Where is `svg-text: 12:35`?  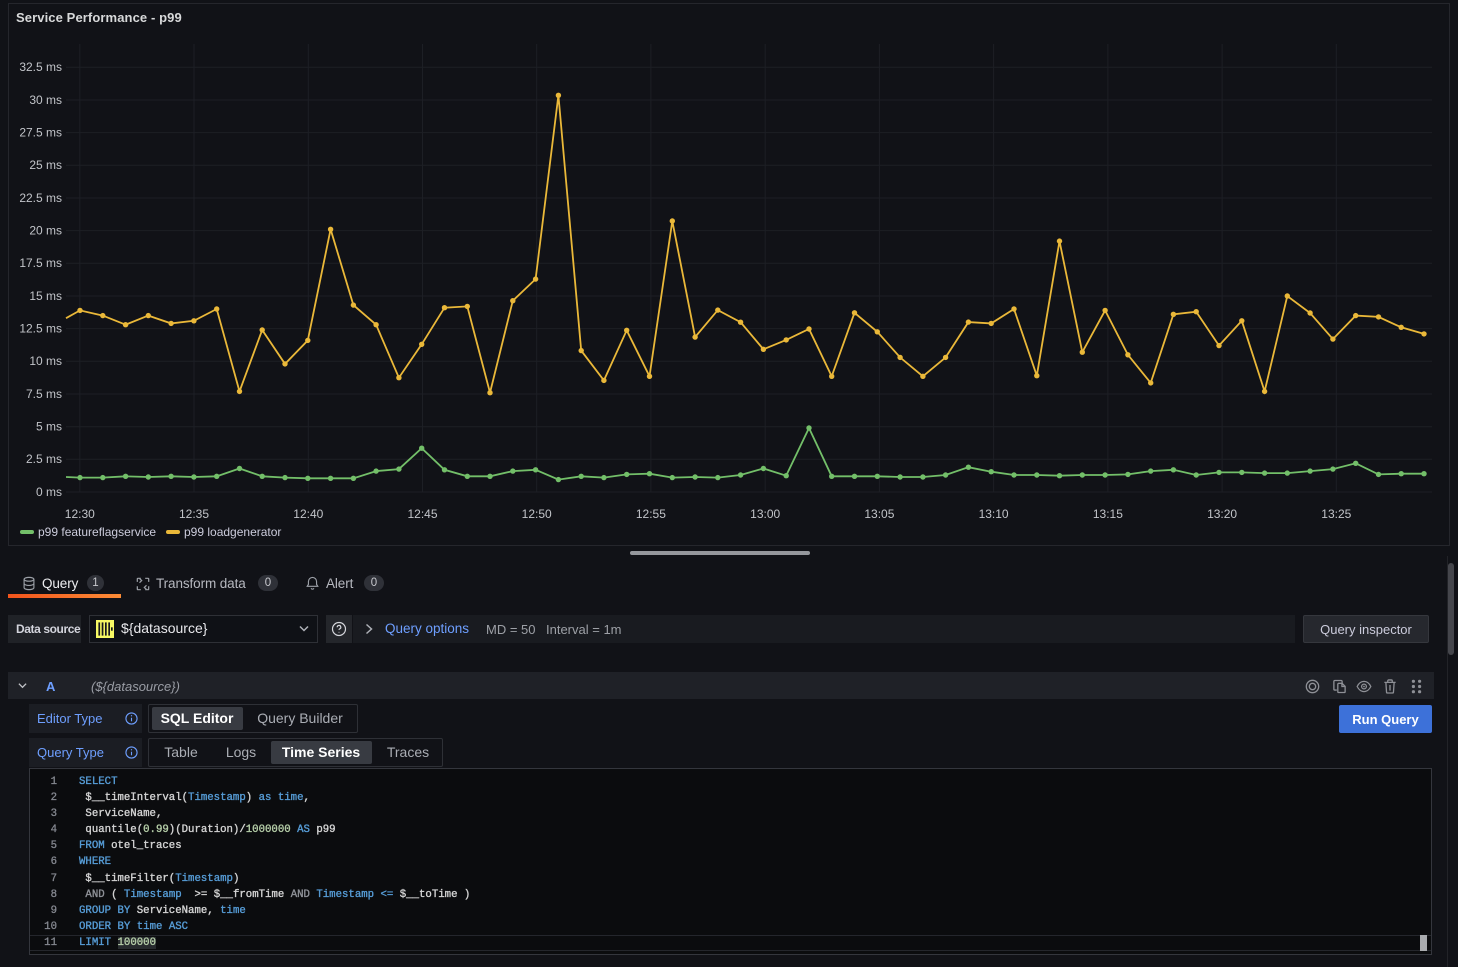
svg-text: 12:35 is located at coordinates (194, 514).